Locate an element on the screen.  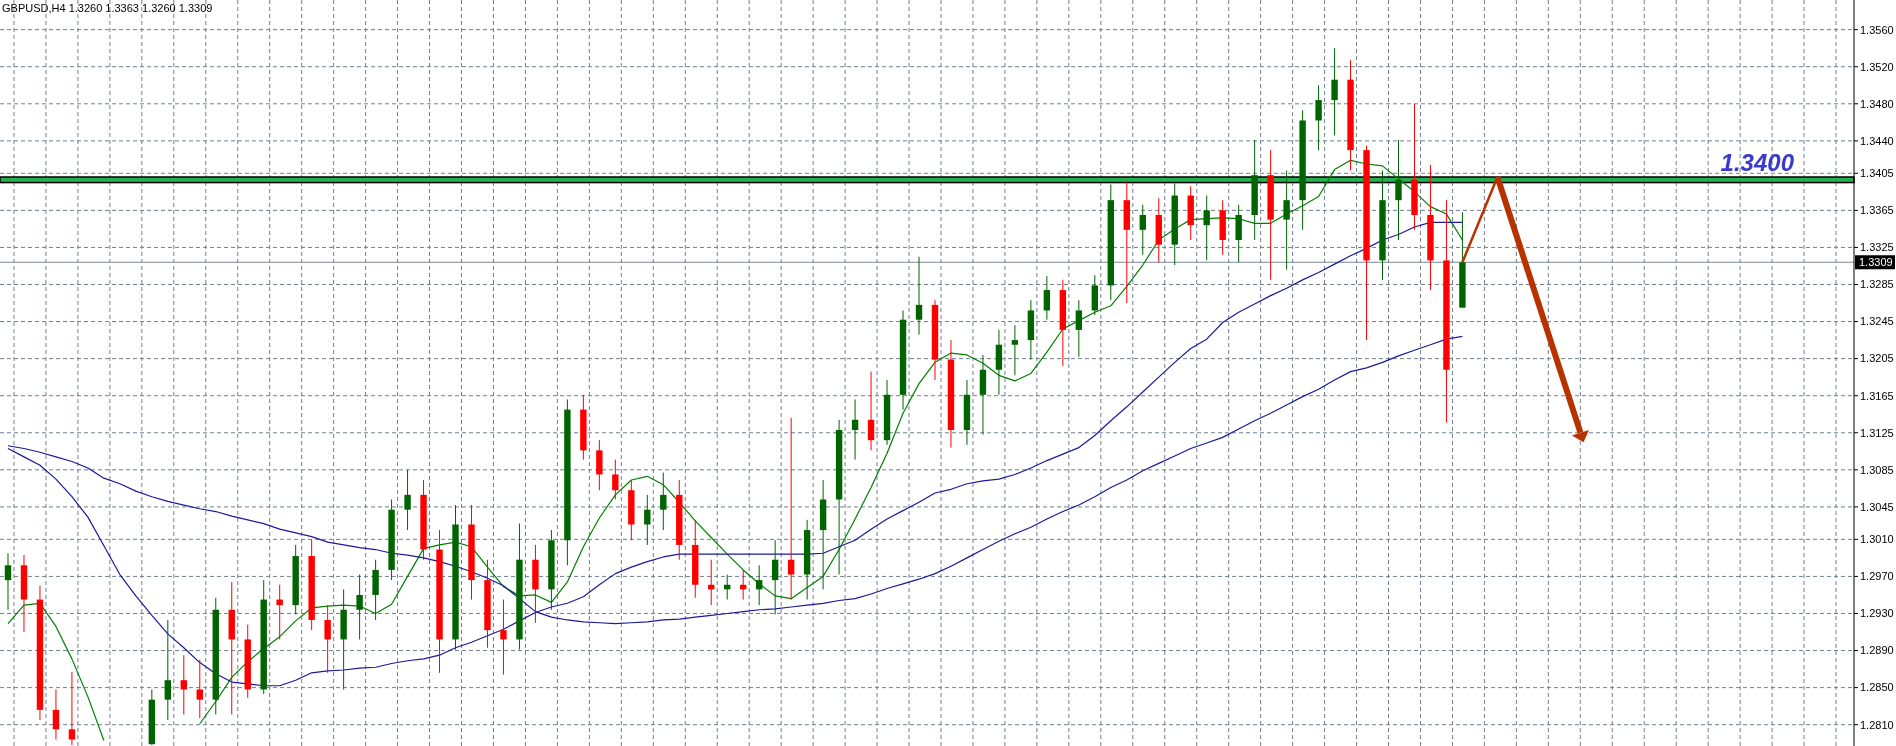
y-tick-label: 1.3405 is located at coordinates (1877, 173).